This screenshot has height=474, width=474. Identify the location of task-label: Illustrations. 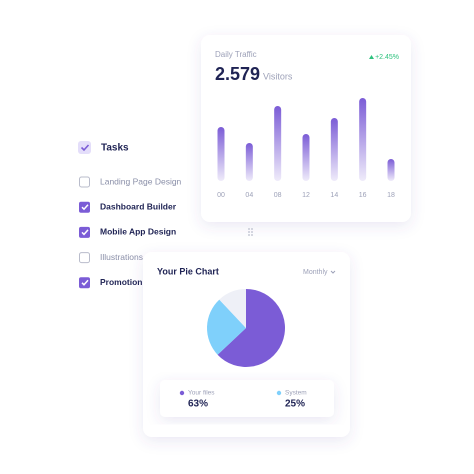
(121, 257).